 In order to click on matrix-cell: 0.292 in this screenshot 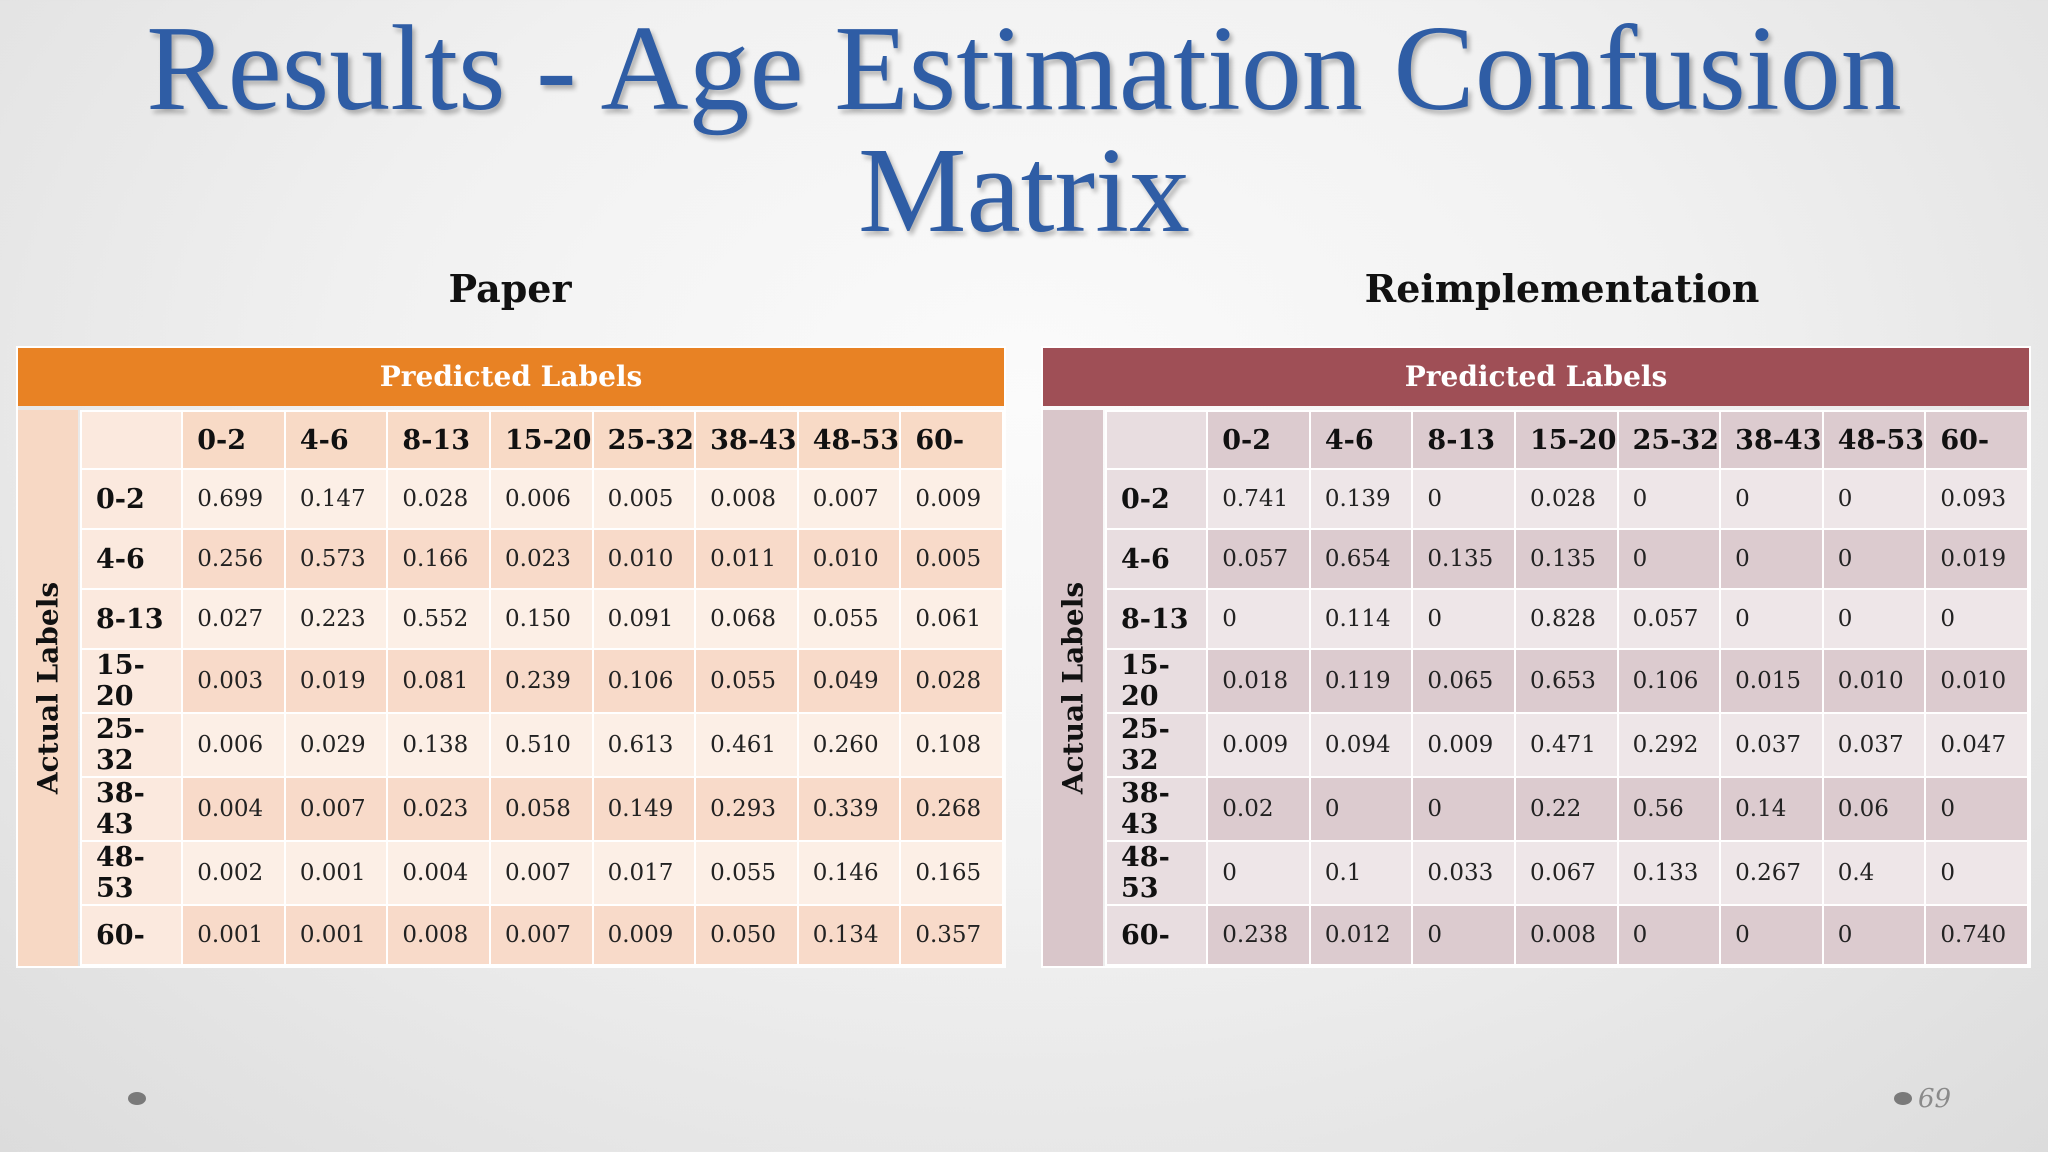, I will do `click(1669, 745)`.